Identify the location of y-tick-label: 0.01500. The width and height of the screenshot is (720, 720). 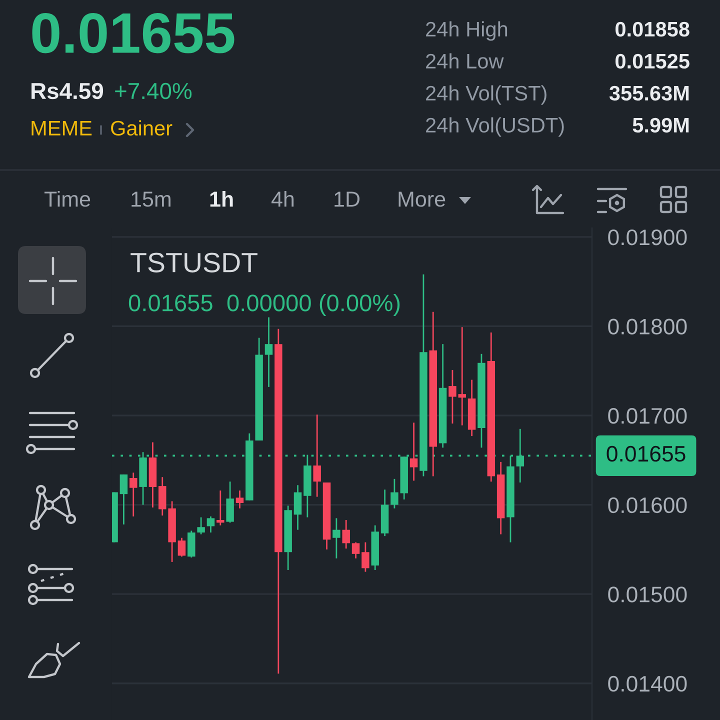
(647, 594).